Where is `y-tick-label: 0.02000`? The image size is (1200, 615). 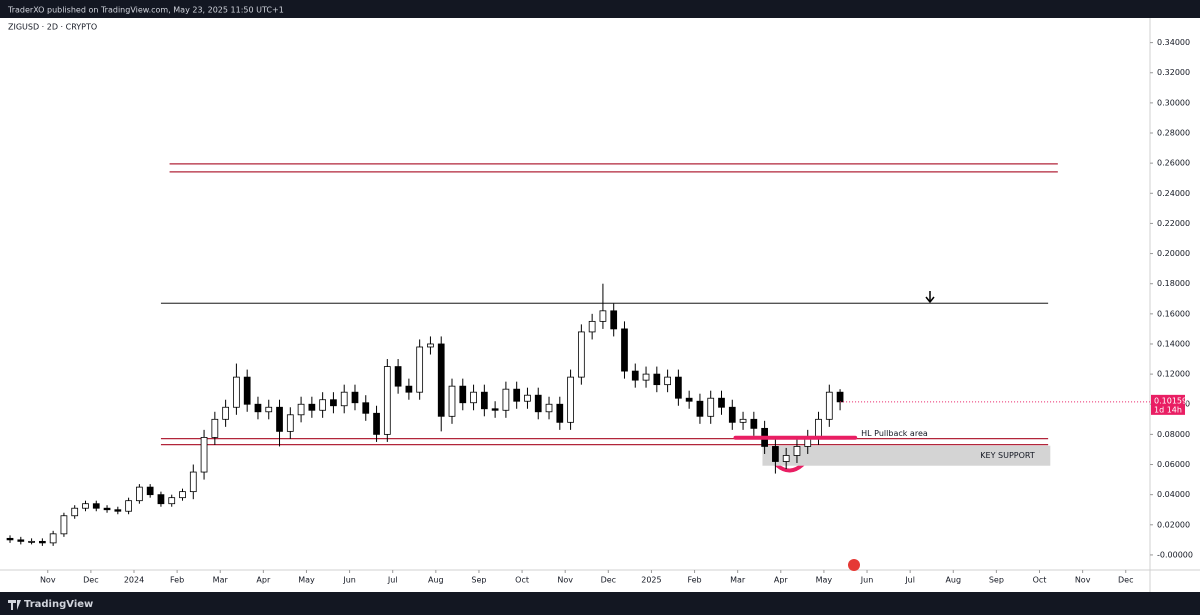 y-tick-label: 0.02000 is located at coordinates (1173, 524).